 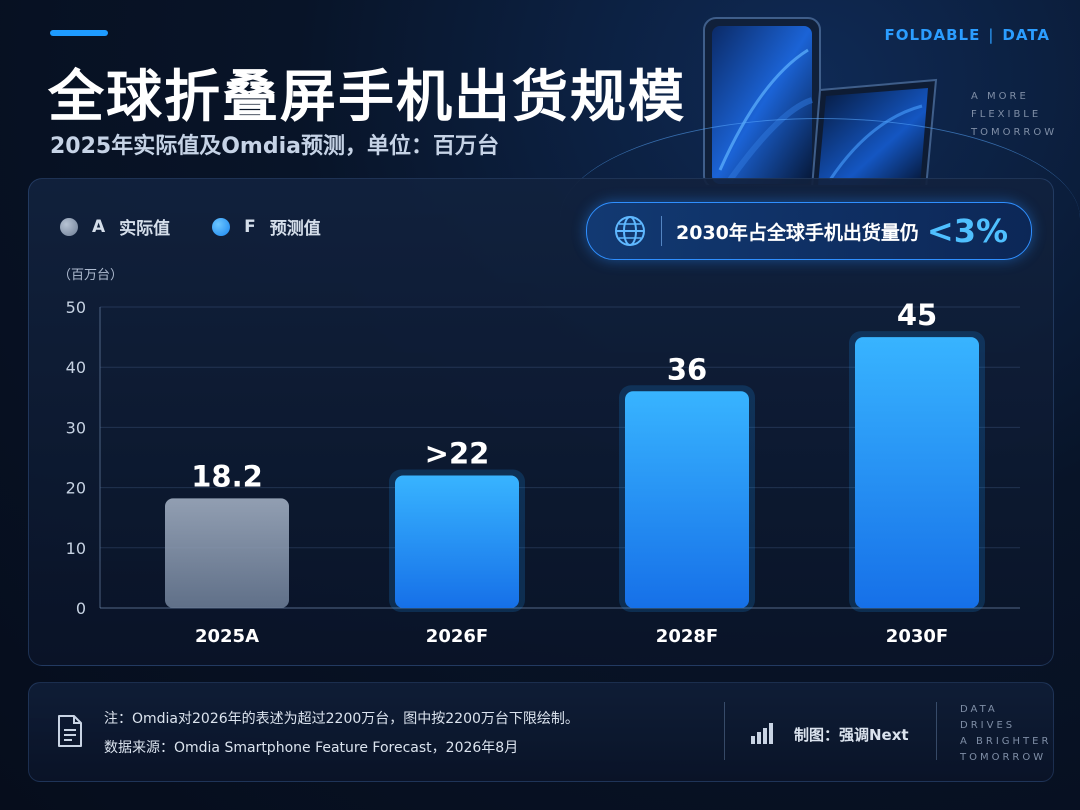 What do you see at coordinates (541, 732) in the screenshot?
I see `footer-card` at bounding box center [541, 732].